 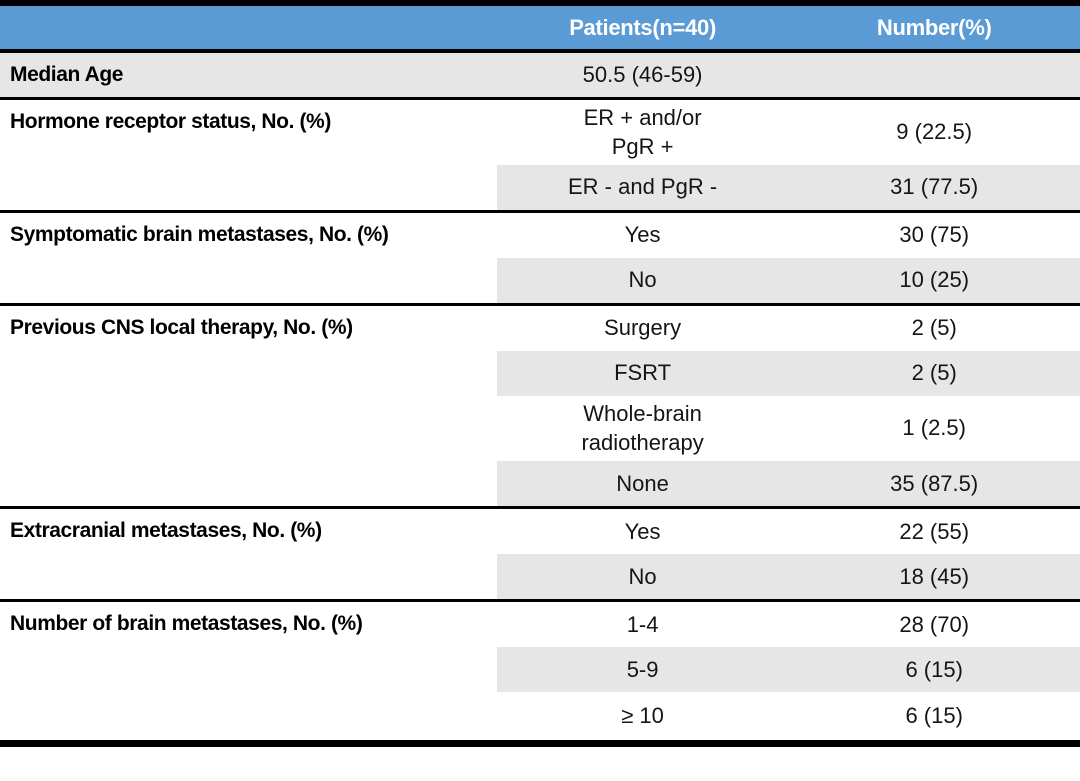 I want to click on table-row: Median Age 50.5 (46-59), so click(x=540, y=75).